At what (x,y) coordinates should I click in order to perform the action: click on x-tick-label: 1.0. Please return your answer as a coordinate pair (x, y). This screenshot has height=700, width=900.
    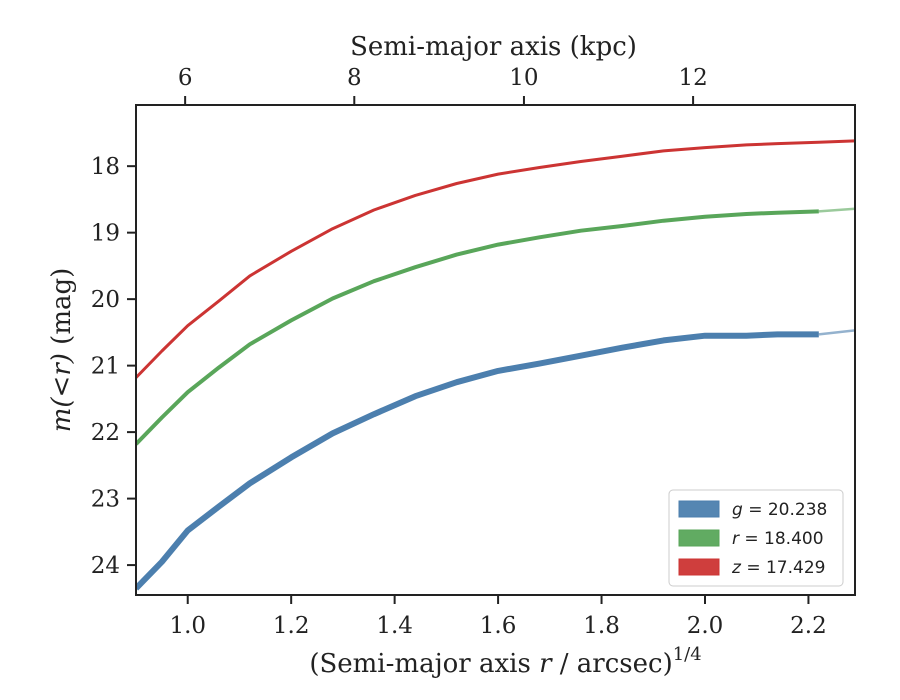
    Looking at the image, I should click on (187, 626).